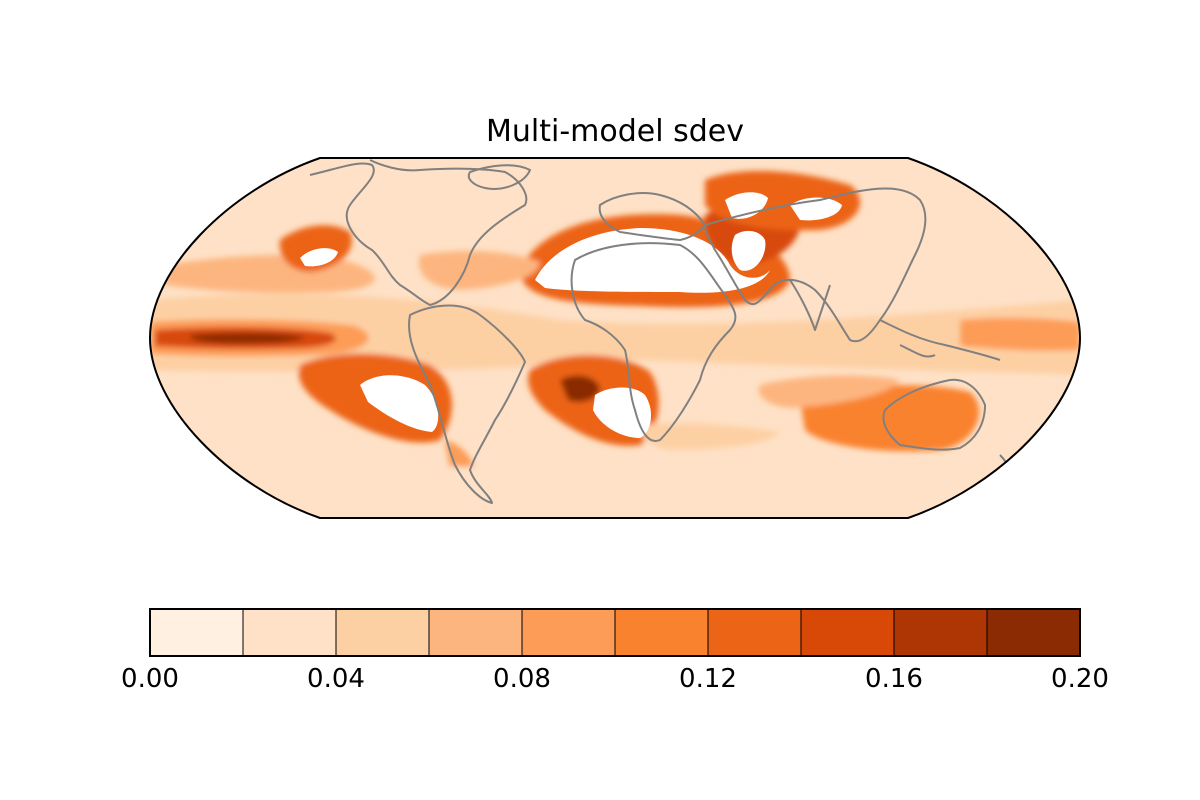 This screenshot has height=800, width=1200. I want to click on chart-title: Multi-model sdev, so click(615, 131).